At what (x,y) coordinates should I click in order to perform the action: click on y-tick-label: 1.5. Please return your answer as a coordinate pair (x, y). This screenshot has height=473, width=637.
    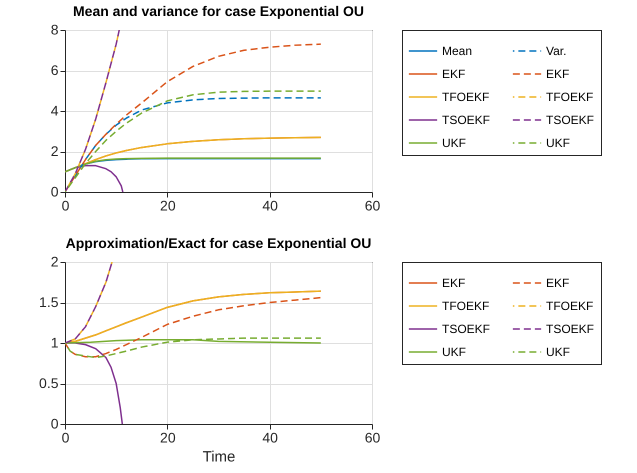
    Looking at the image, I should click on (49, 302).